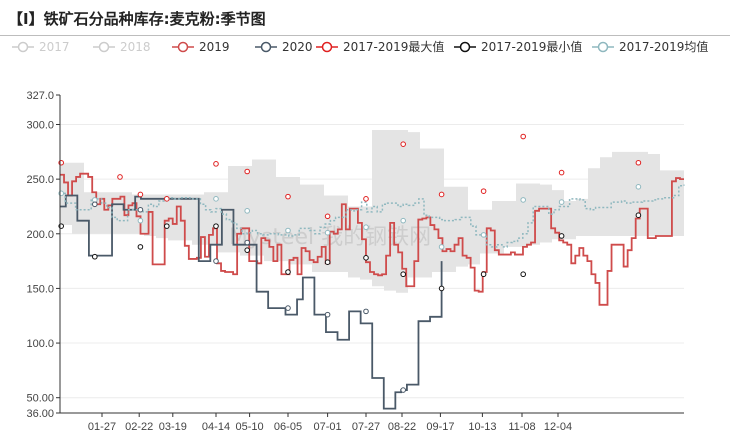 This screenshot has height=443, width=730. I want to click on legend-label: 2018, so click(135, 47).